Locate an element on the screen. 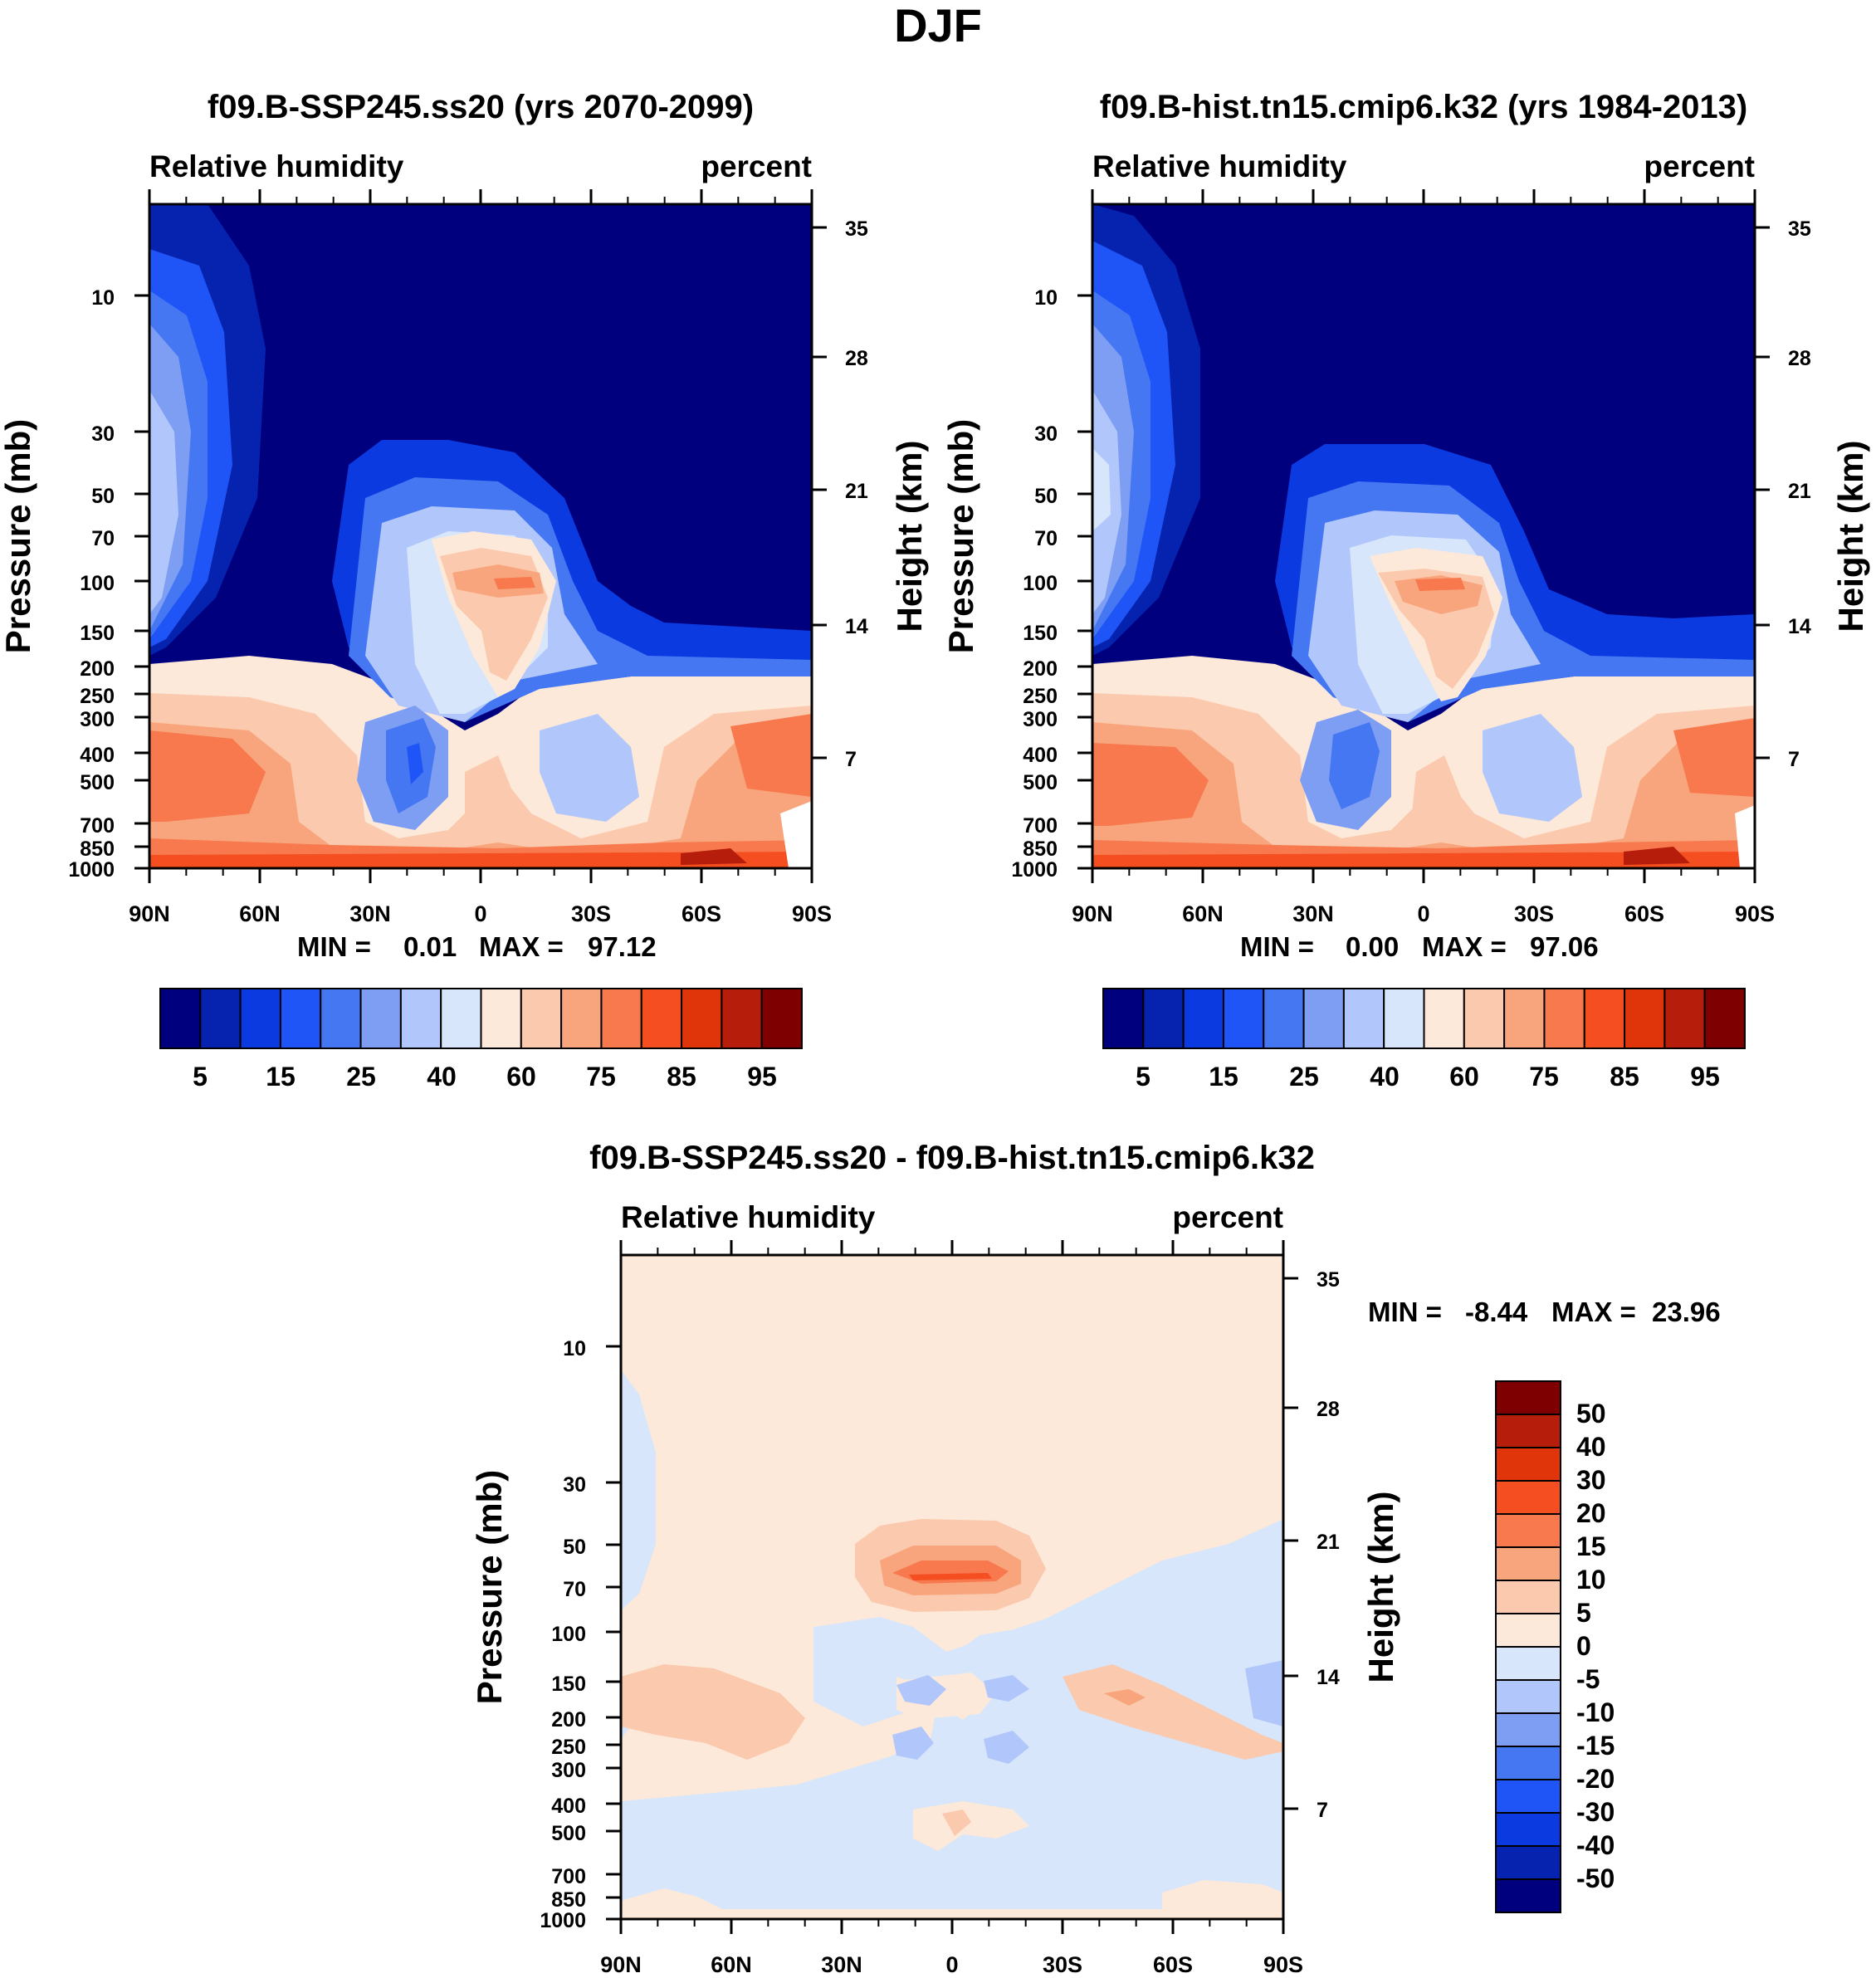 Image resolution: width=1876 pixels, height=1978 pixels. colorbar-label: -50 is located at coordinates (1595, 1878).